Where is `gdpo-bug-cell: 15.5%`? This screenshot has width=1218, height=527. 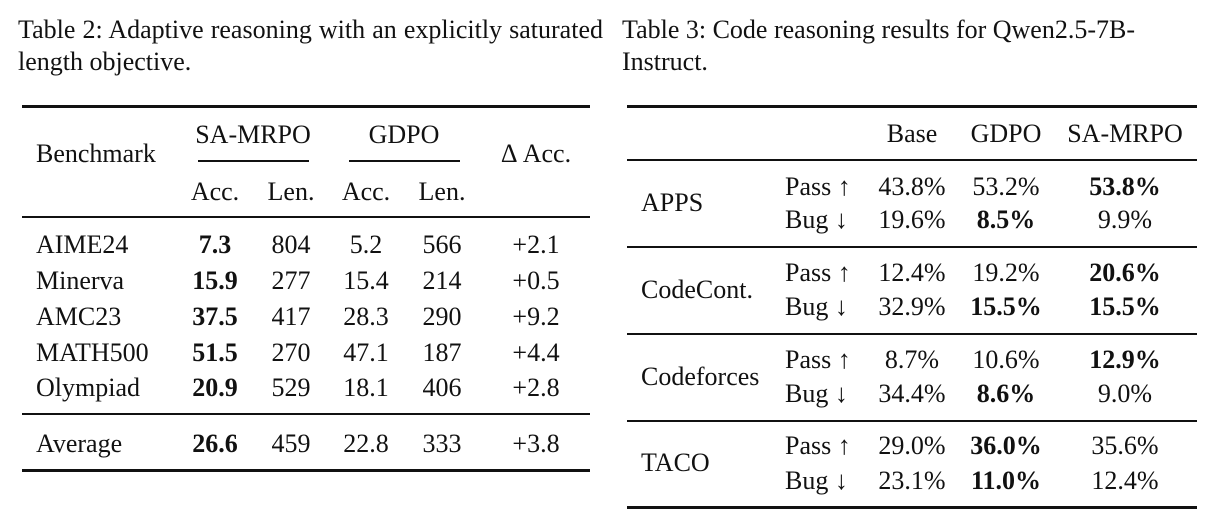
gdpo-bug-cell: 15.5% is located at coordinates (1006, 306).